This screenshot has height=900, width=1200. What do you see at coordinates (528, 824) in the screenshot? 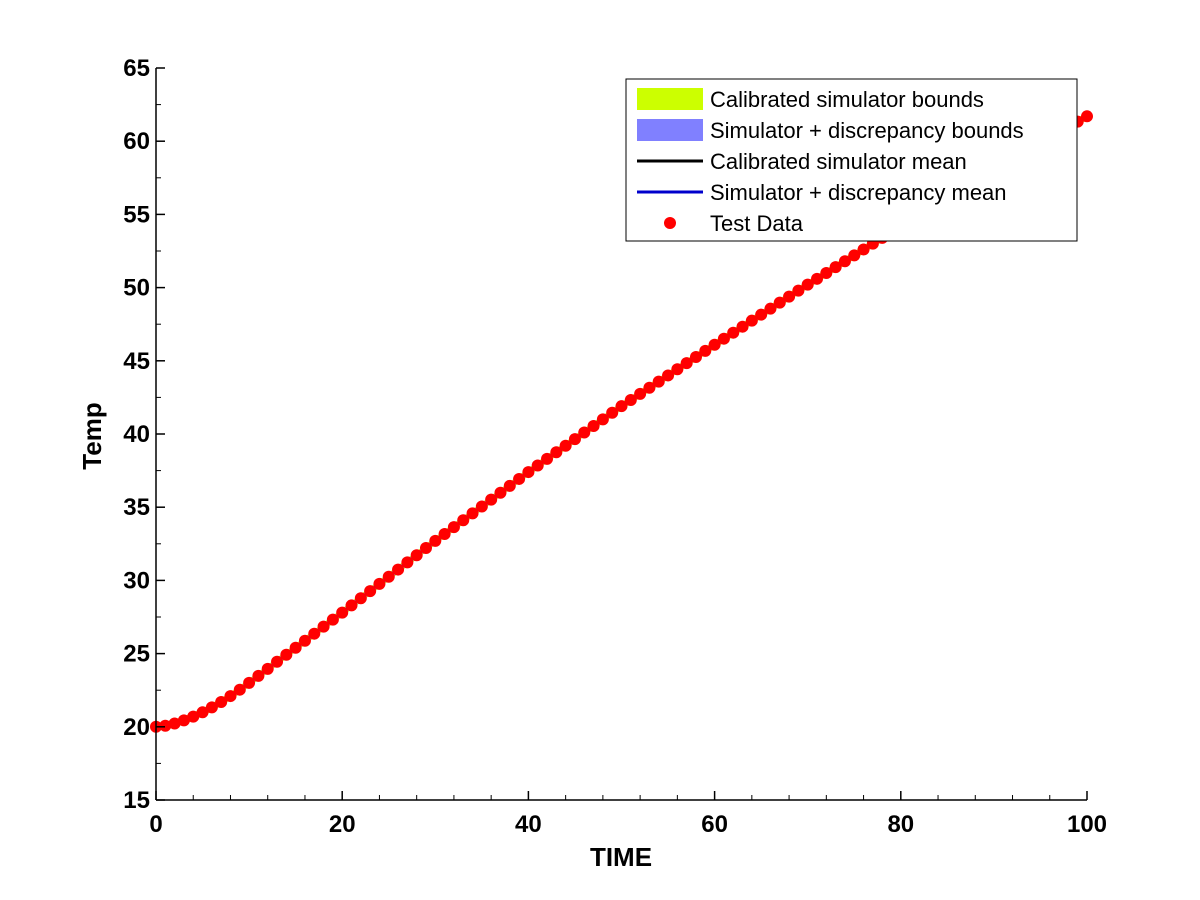
I see `x-tick-label: 40` at bounding box center [528, 824].